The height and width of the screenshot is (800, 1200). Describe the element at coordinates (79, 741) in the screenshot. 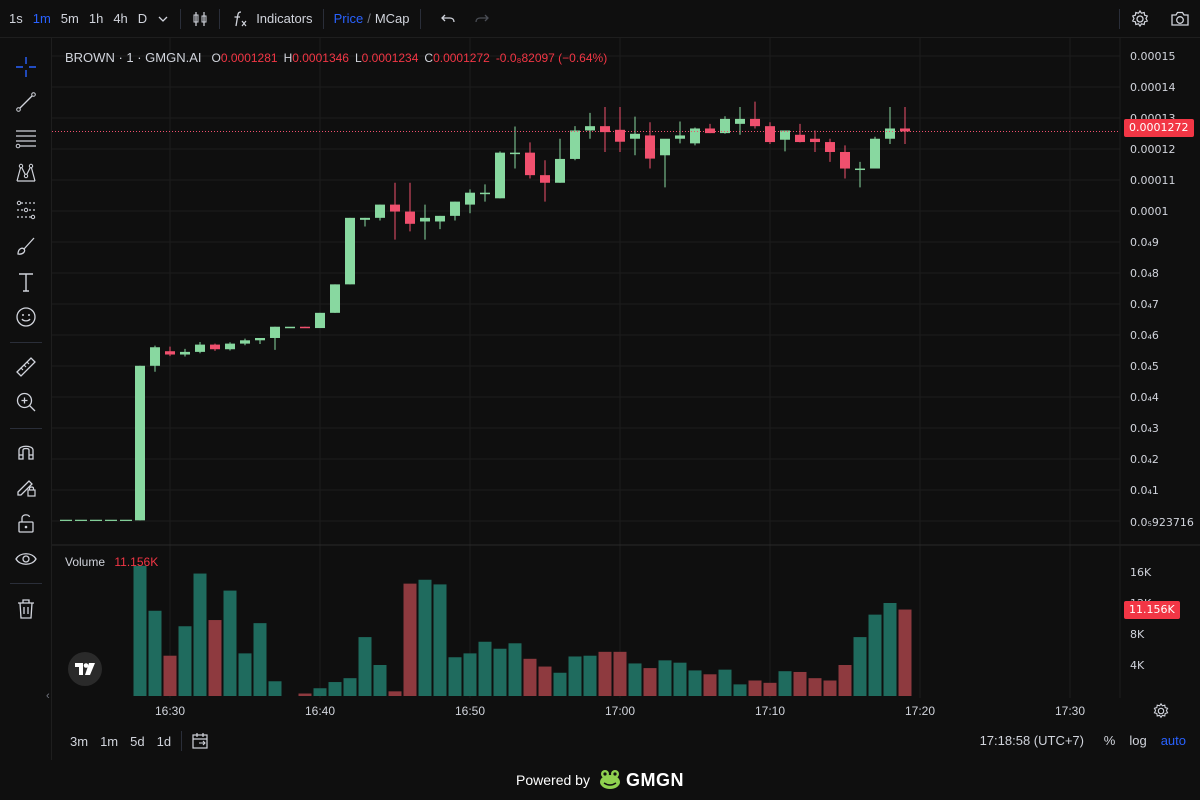

I see `range-3m: 3m` at that location.